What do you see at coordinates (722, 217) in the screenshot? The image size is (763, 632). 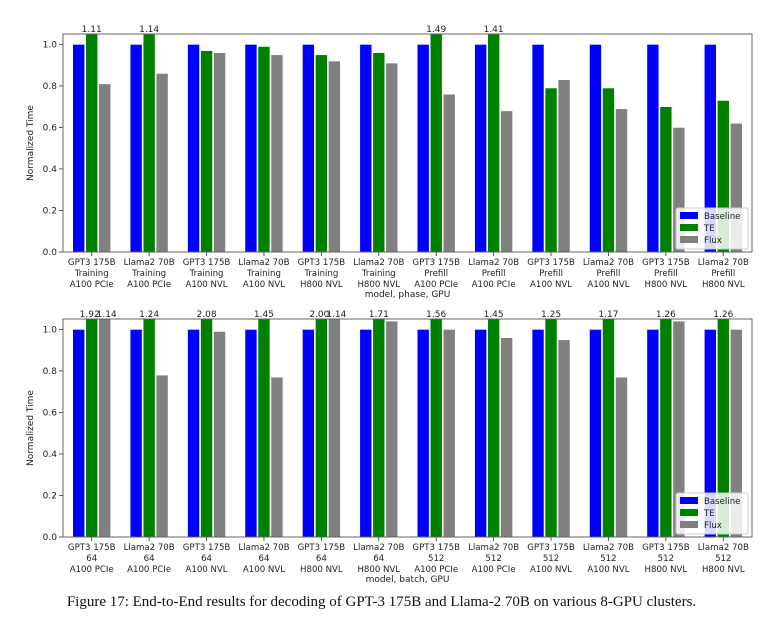 I see `legend-label: Baseline` at bounding box center [722, 217].